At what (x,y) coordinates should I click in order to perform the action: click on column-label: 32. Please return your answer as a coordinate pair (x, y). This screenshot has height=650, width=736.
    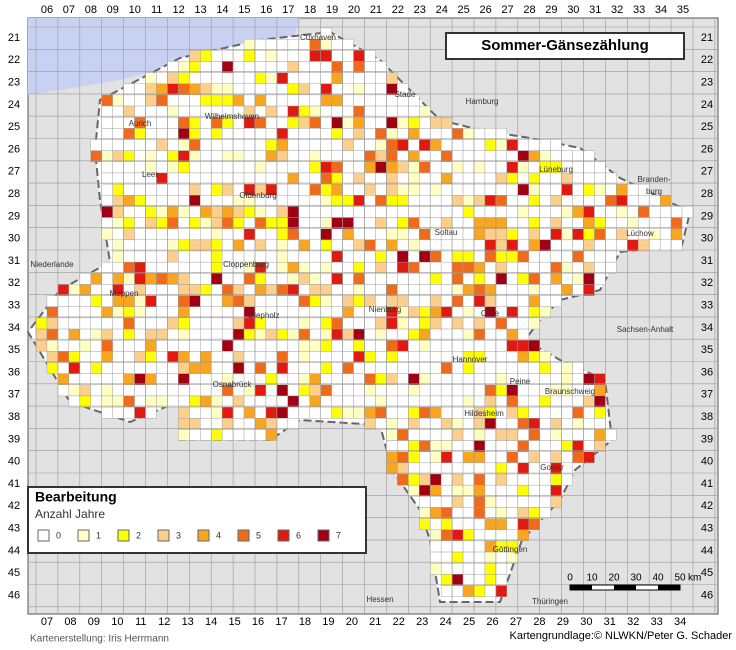
    Looking at the image, I should click on (617, 10).